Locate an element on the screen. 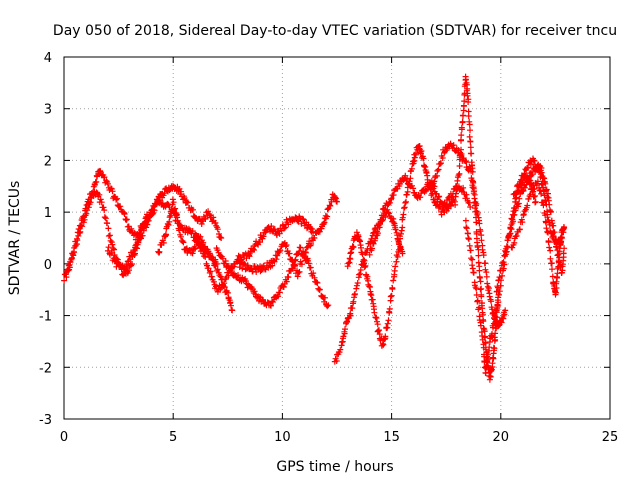  track-3-markers is located at coordinates (162, 234).